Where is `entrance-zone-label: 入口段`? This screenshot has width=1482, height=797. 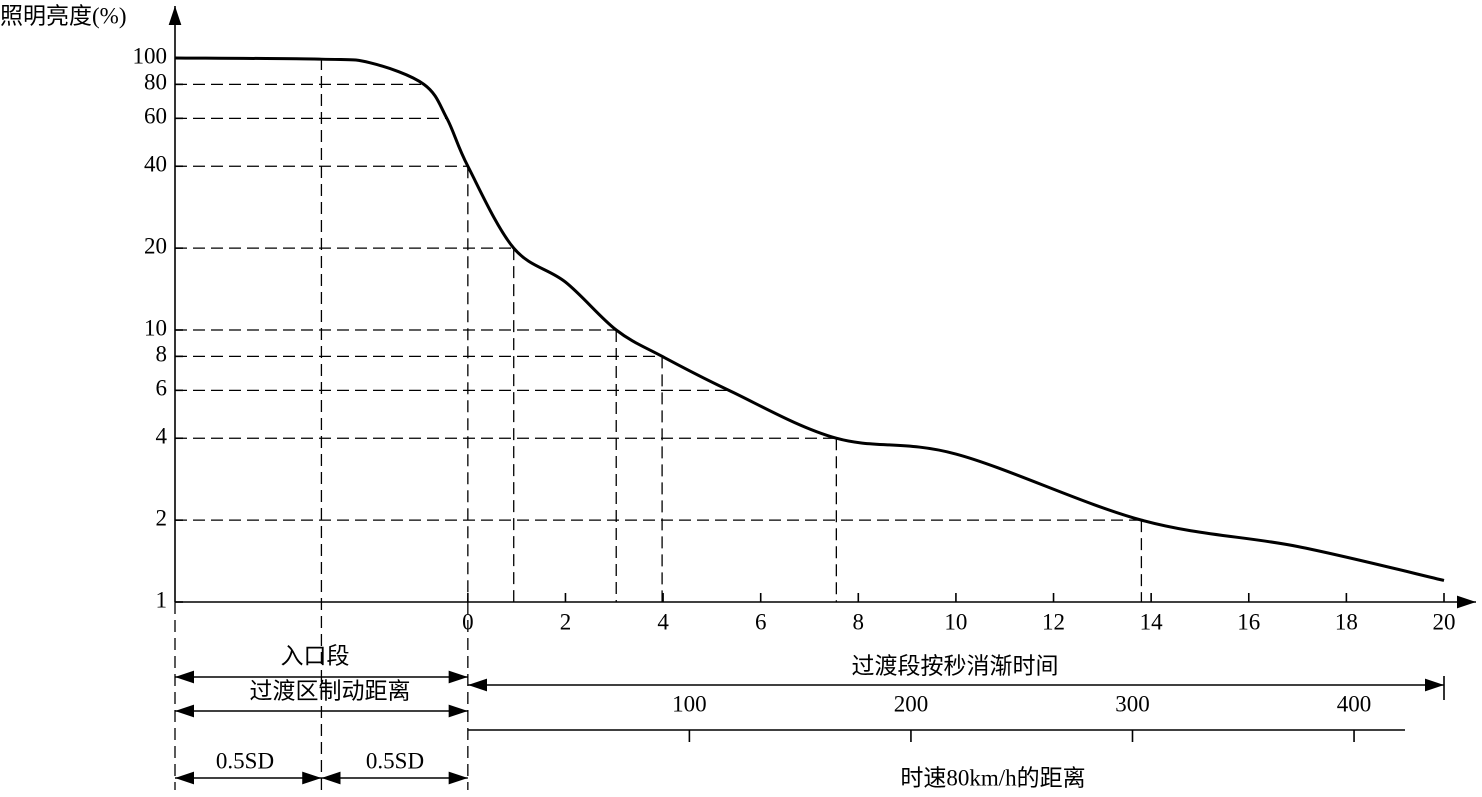 entrance-zone-label: 入口段 is located at coordinates (315, 655).